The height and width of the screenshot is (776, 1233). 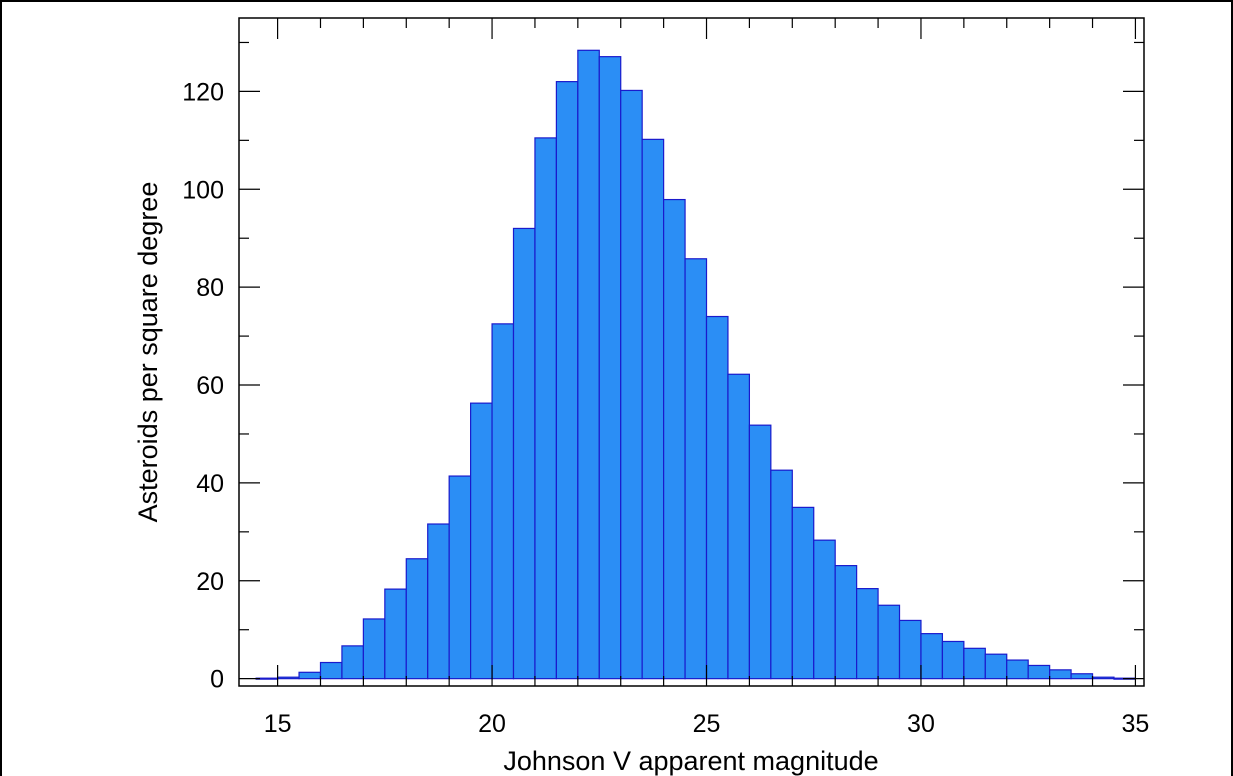 What do you see at coordinates (148, 352) in the screenshot?
I see `y-axis-label: Asteroids per square degree` at bounding box center [148, 352].